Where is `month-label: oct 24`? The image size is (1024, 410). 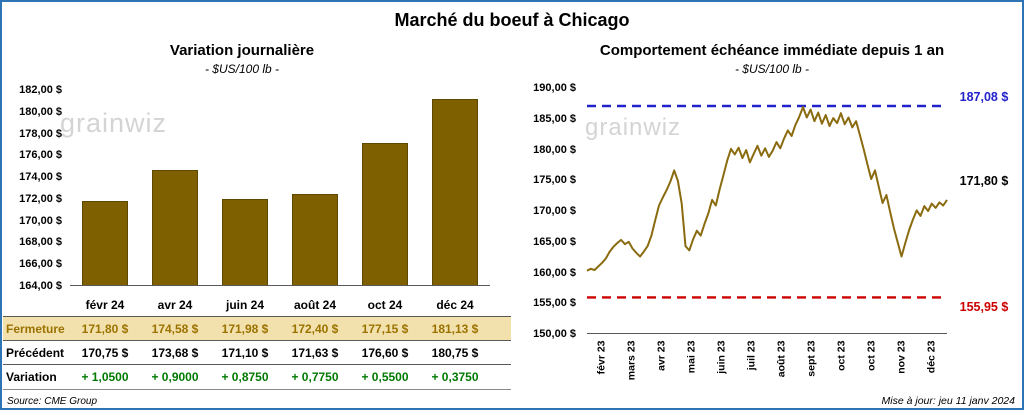 month-label: oct 24 is located at coordinates (385, 305).